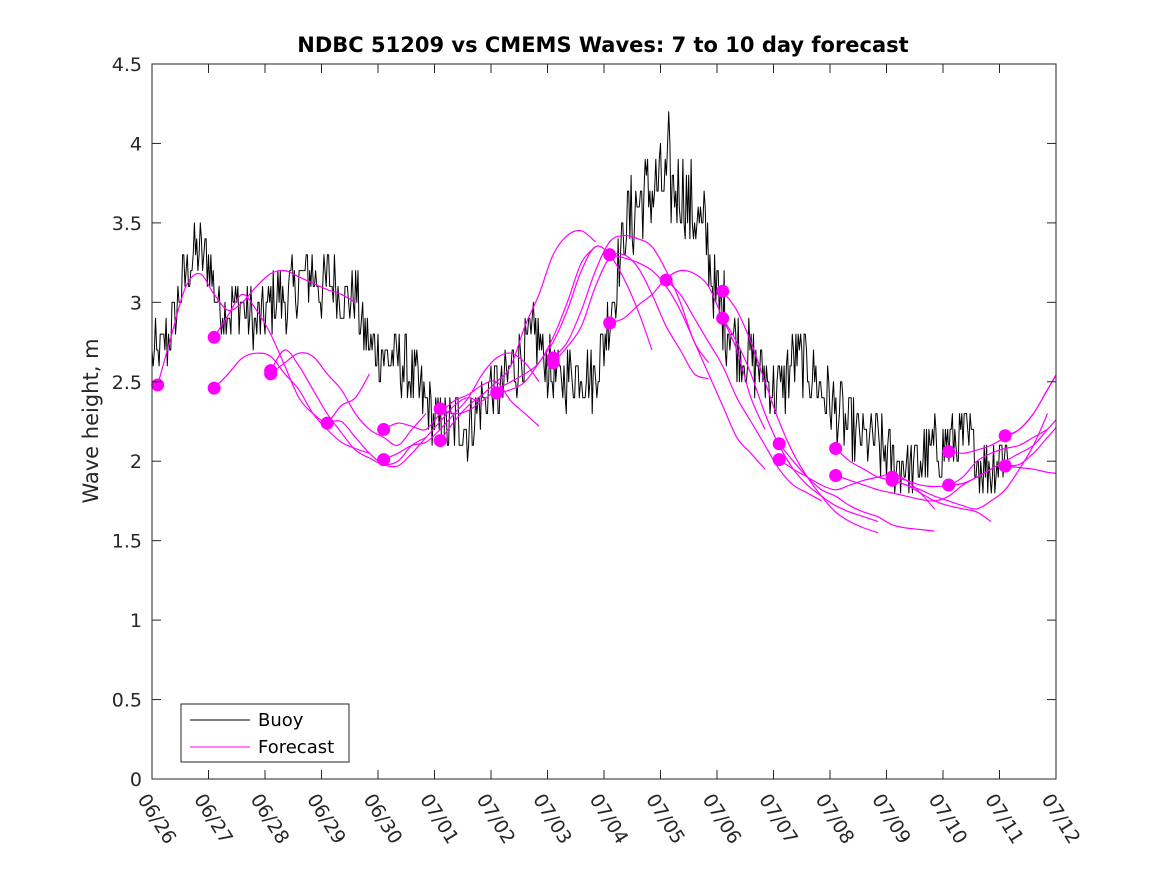  I want to click on x-tick-label: 07/04, so click(609, 819).